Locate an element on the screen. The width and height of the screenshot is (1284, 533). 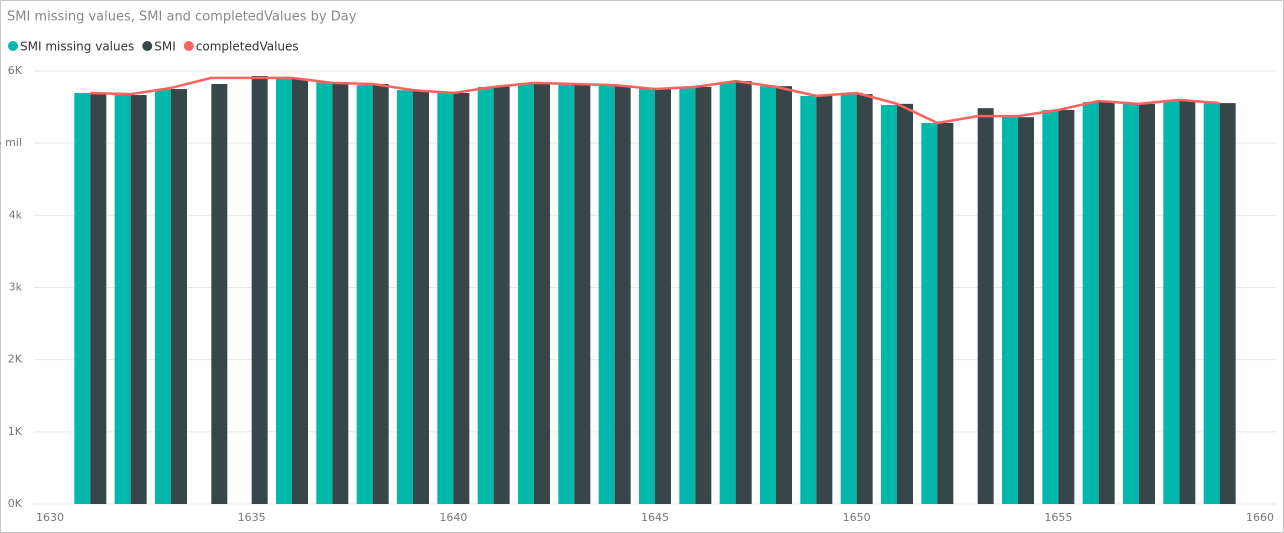
y-tick-label: 0K is located at coordinates (15, 503).